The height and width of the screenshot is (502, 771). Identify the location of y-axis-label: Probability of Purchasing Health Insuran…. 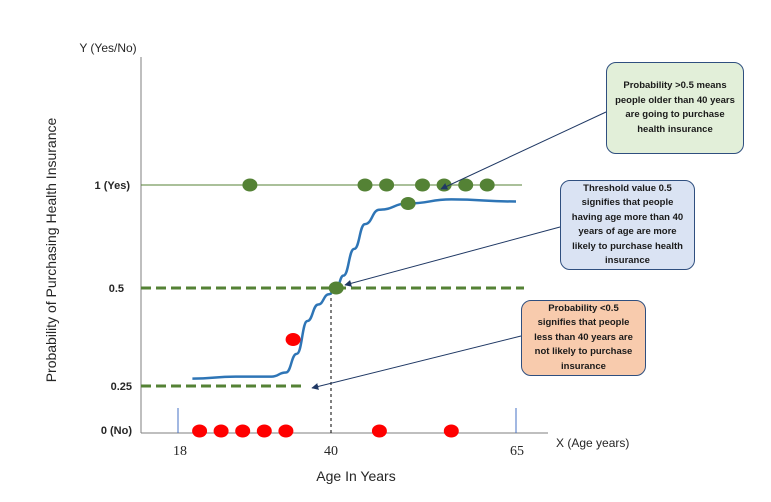
(51, 249).